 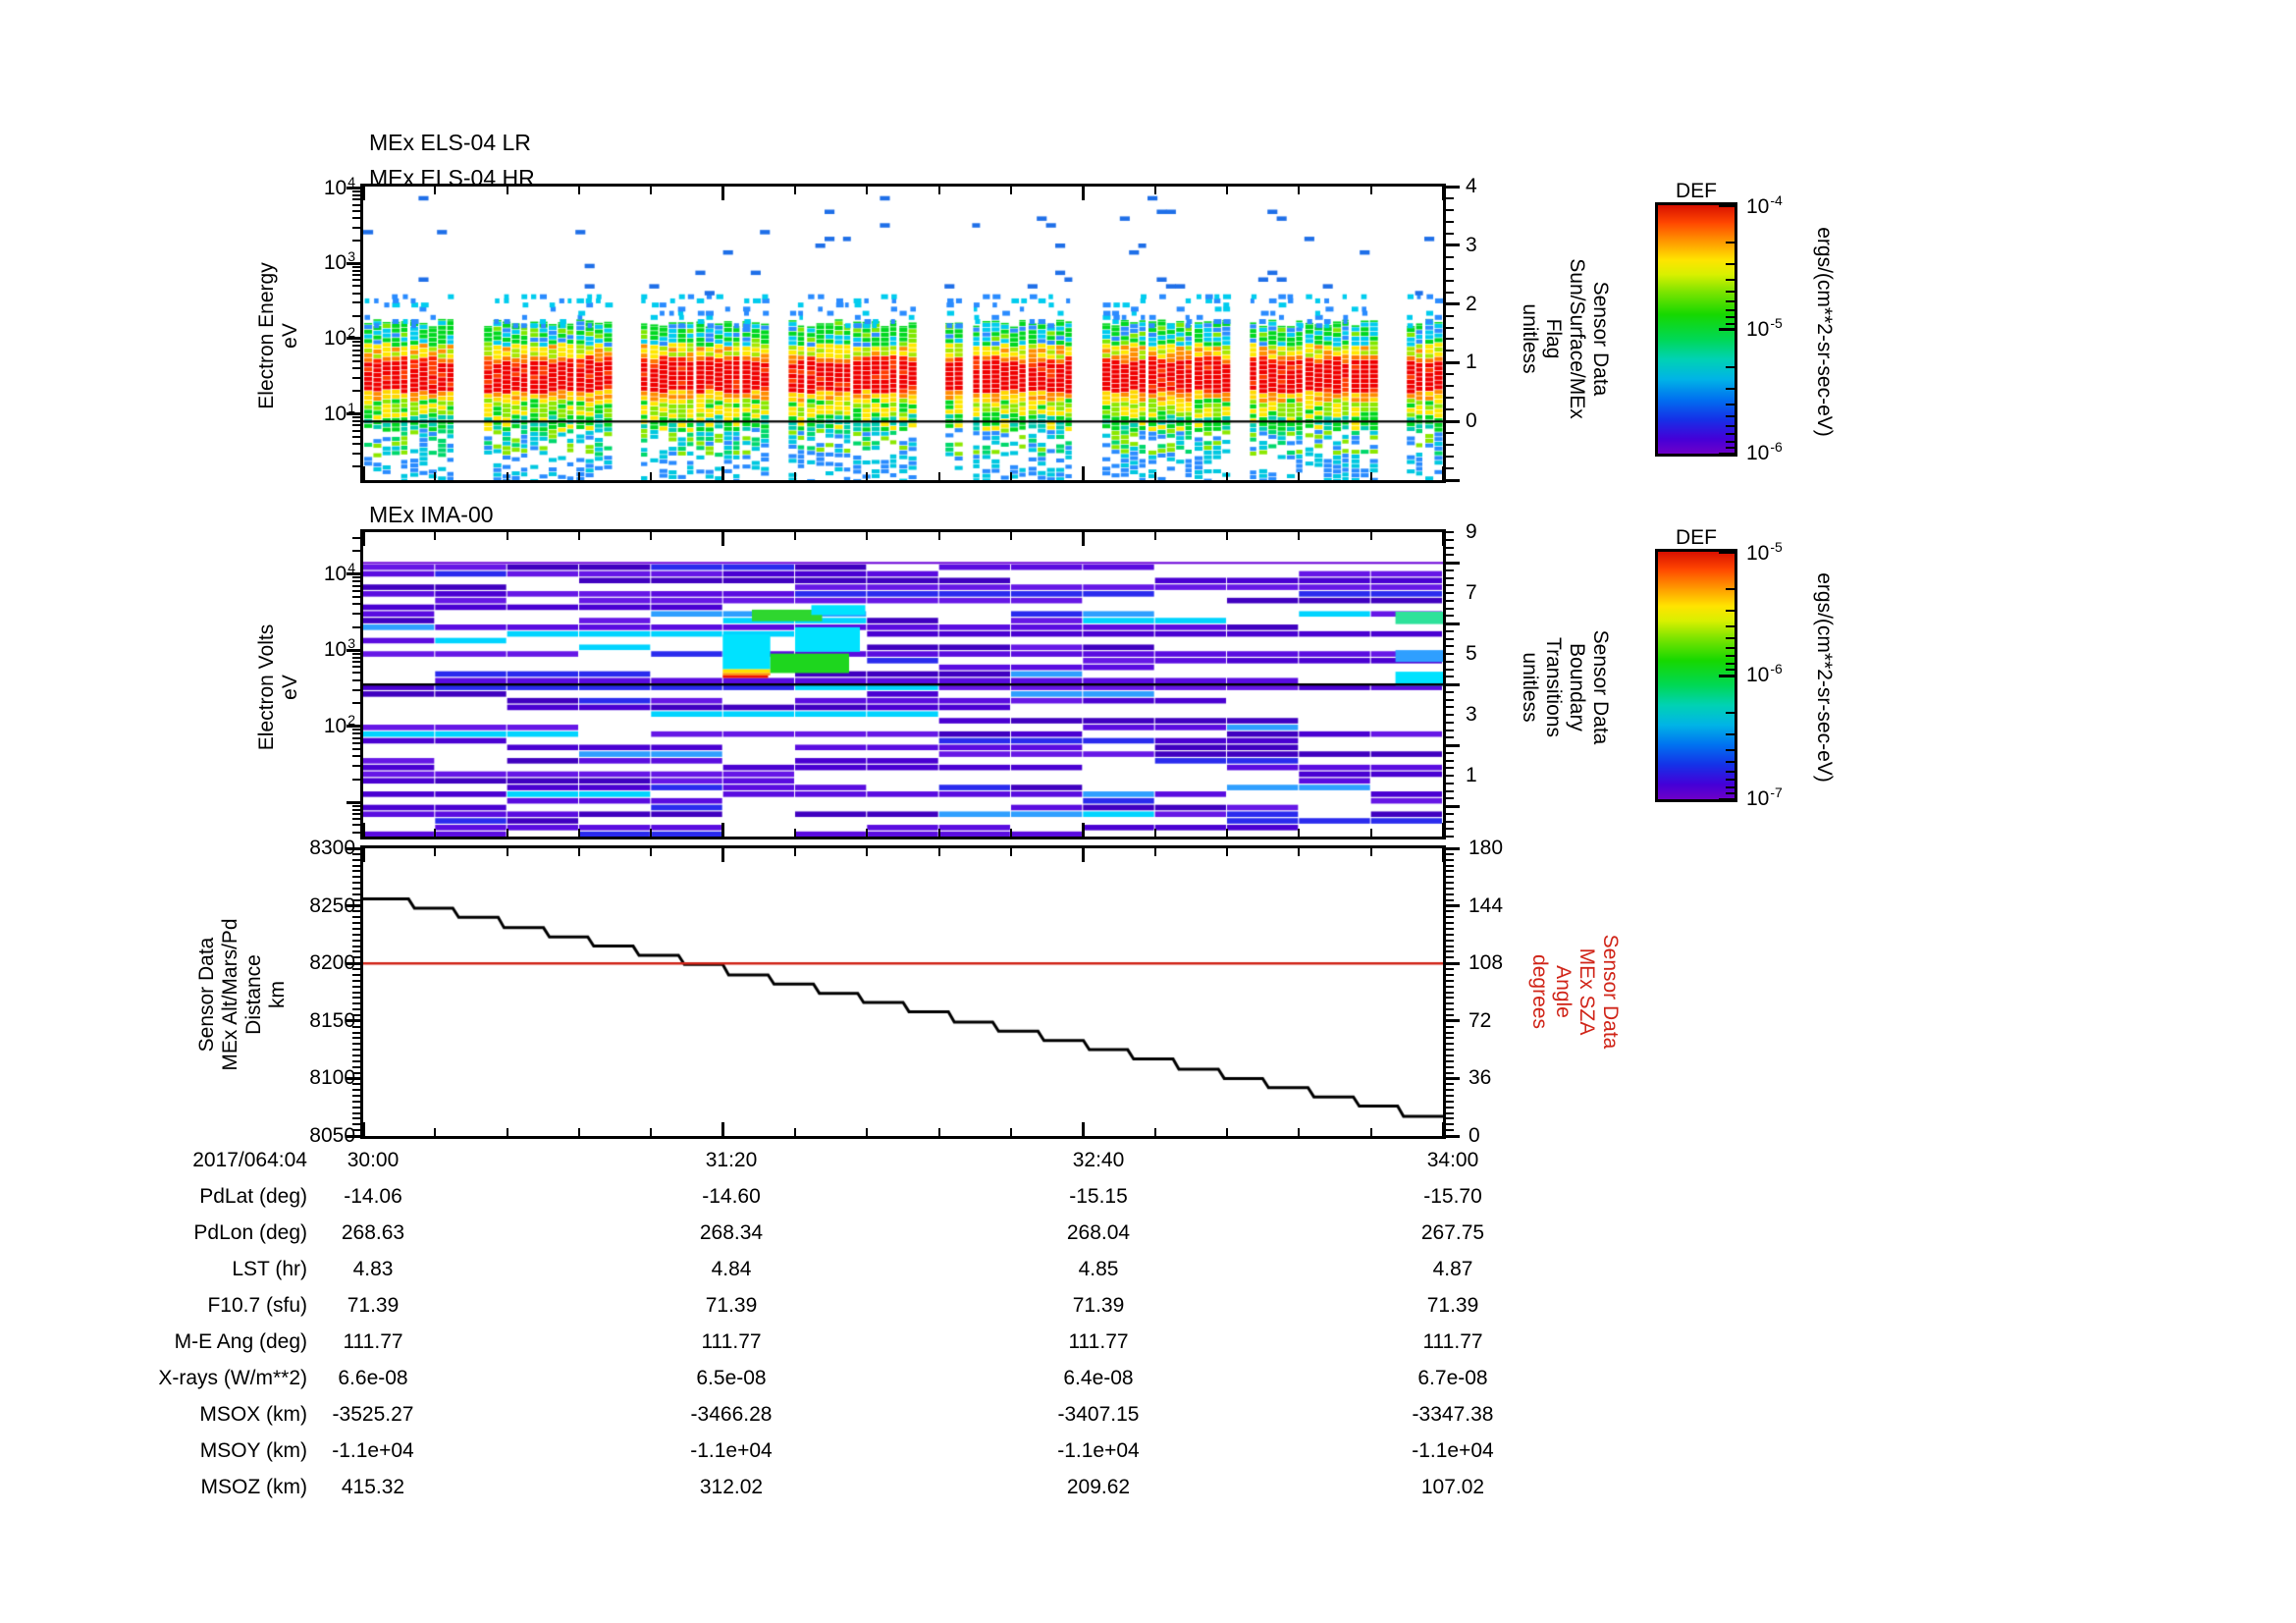 I want to click on table-cell-value: 4.87, so click(x=1452, y=1269).